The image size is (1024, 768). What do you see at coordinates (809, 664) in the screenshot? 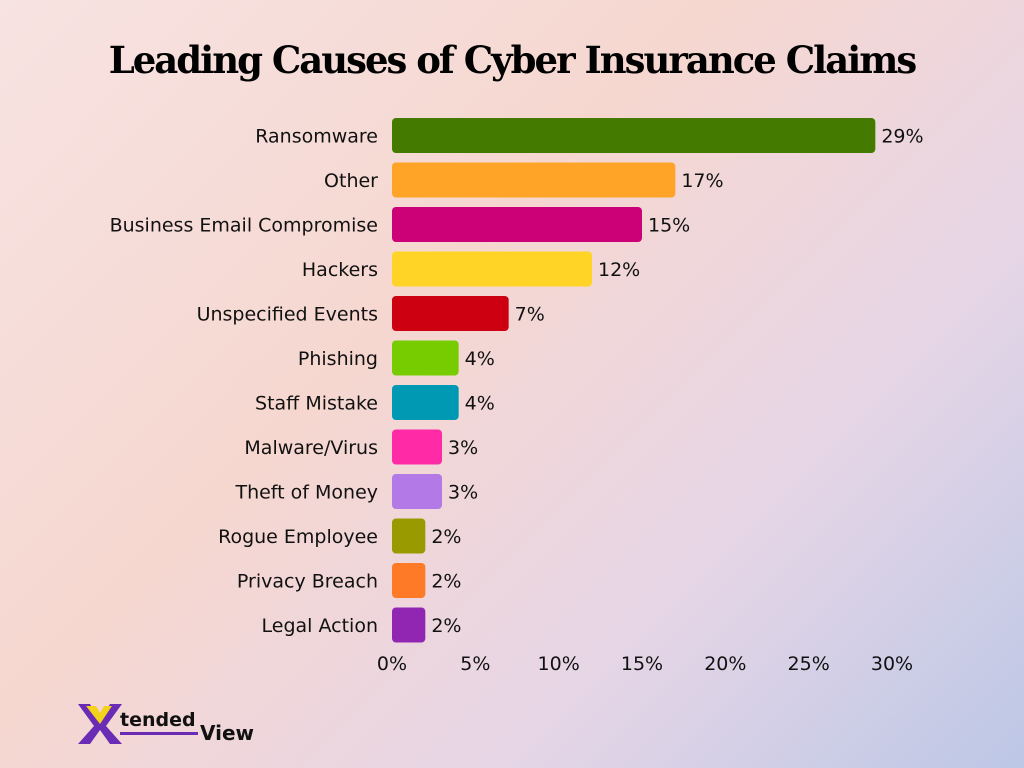
I see `x-tick-label: 25%` at bounding box center [809, 664].